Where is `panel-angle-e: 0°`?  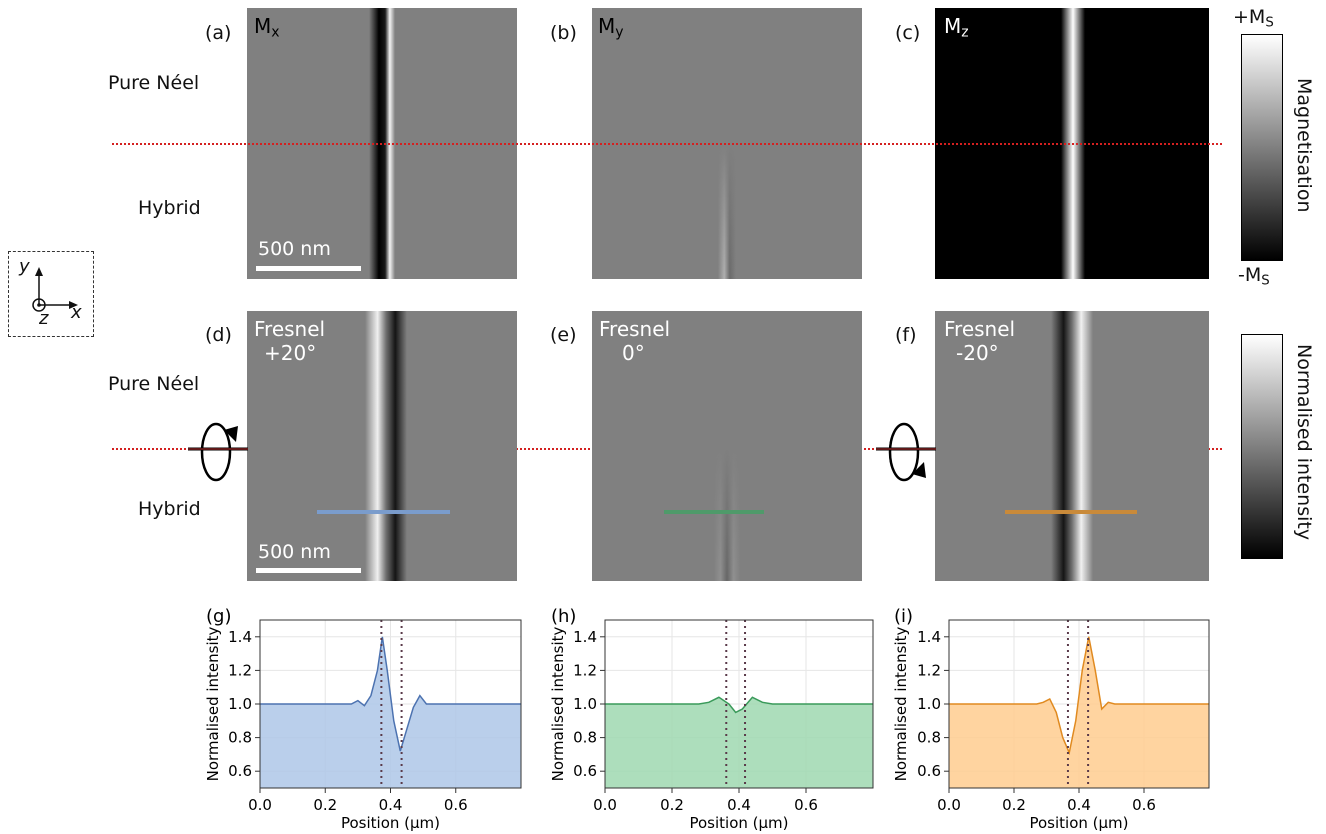 panel-angle-e: 0° is located at coordinates (633, 353).